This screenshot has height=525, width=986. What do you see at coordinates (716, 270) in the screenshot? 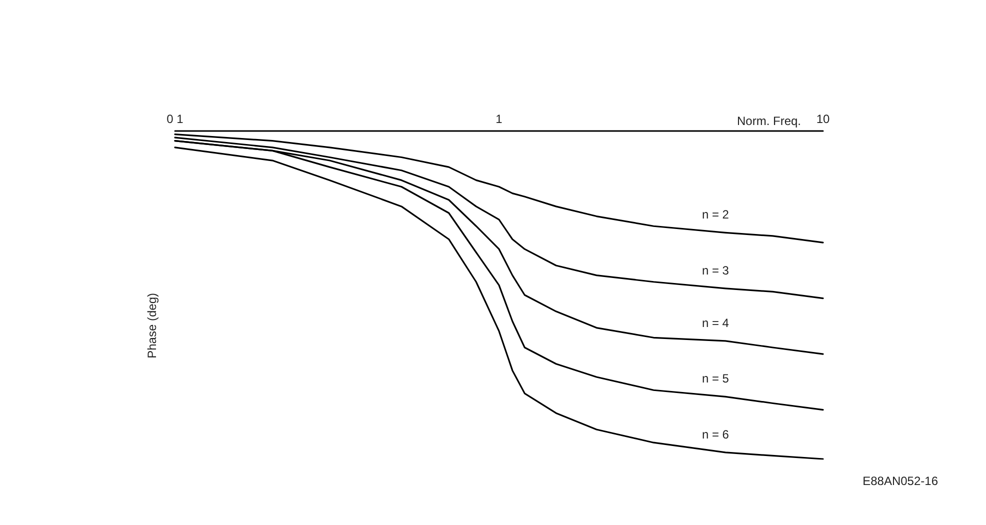
I see `series-label: n = 3` at bounding box center [716, 270].